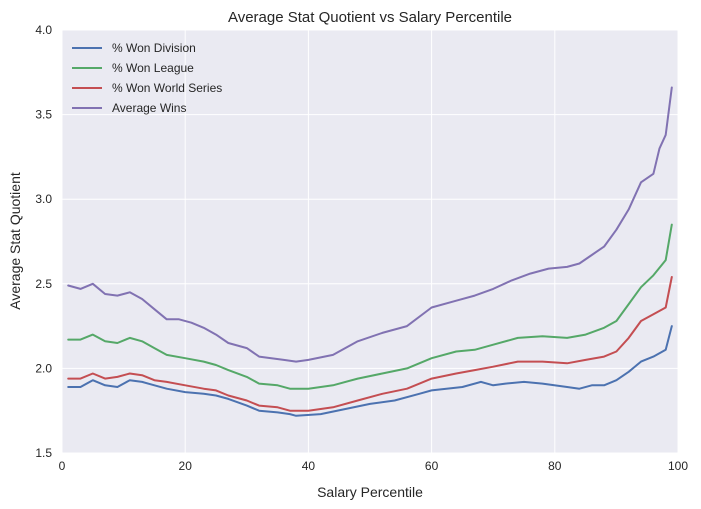  Describe the element at coordinates (15, 241) in the screenshot. I see `y-axis-label: Average Stat Quotient` at that location.